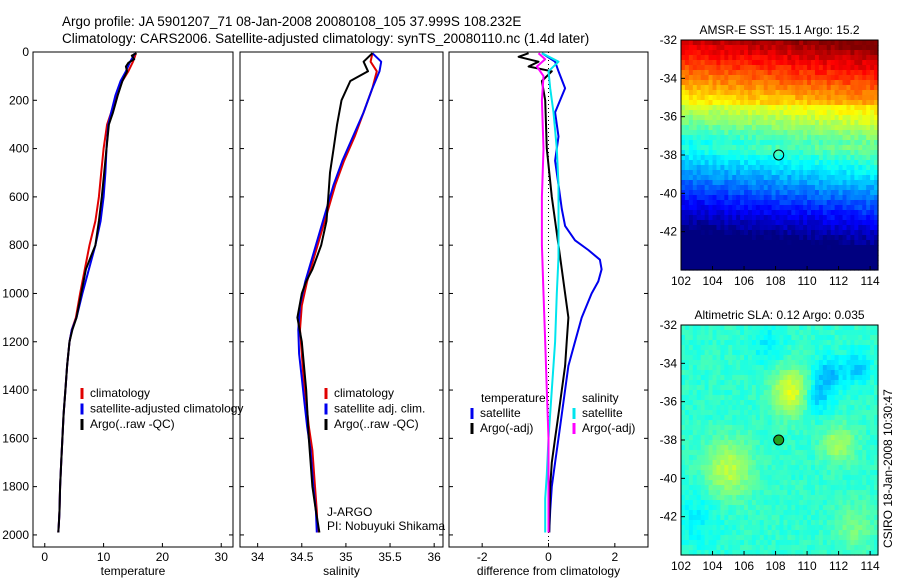  Describe the element at coordinates (19, 245) in the screenshot. I see `y-tick-label: 800` at that location.